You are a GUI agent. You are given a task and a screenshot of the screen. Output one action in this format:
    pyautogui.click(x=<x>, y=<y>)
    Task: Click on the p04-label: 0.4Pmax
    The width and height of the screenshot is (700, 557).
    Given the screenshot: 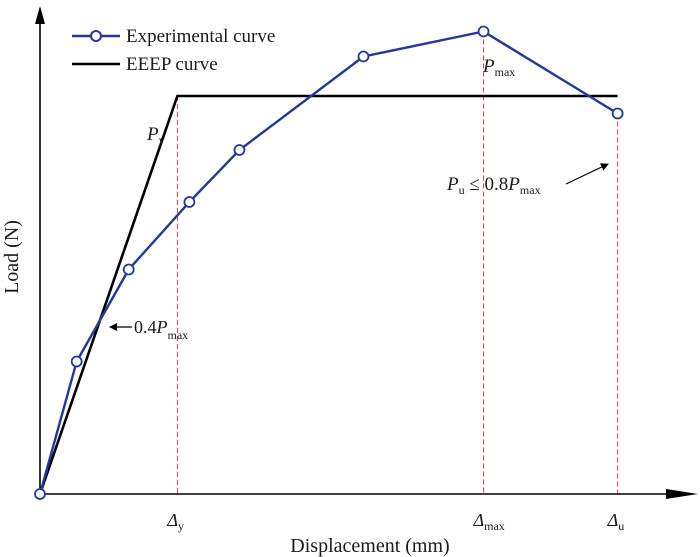 What is the action you would take?
    pyautogui.click(x=161, y=329)
    